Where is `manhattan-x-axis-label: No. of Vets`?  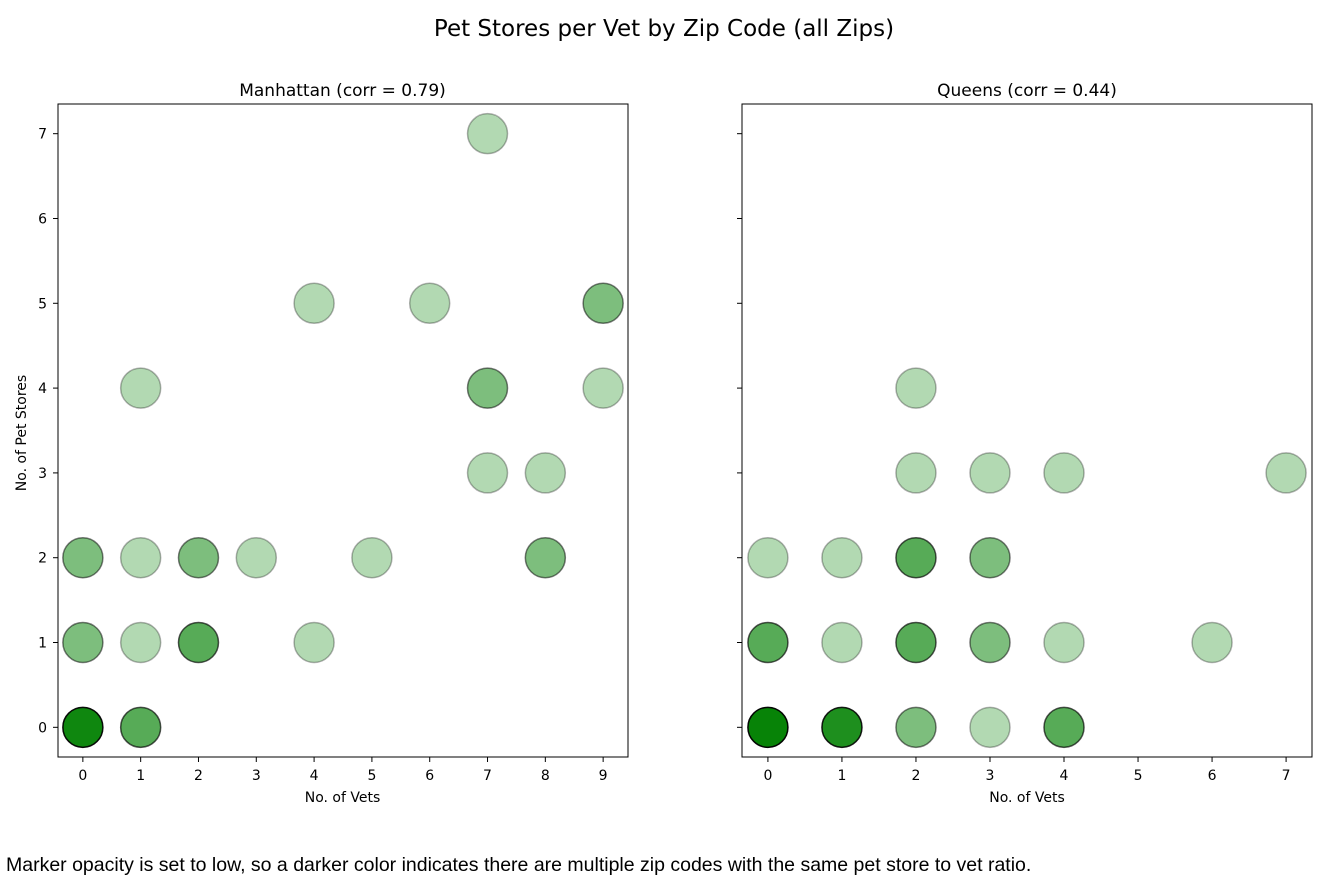 manhattan-x-axis-label: No. of Vets is located at coordinates (343, 798).